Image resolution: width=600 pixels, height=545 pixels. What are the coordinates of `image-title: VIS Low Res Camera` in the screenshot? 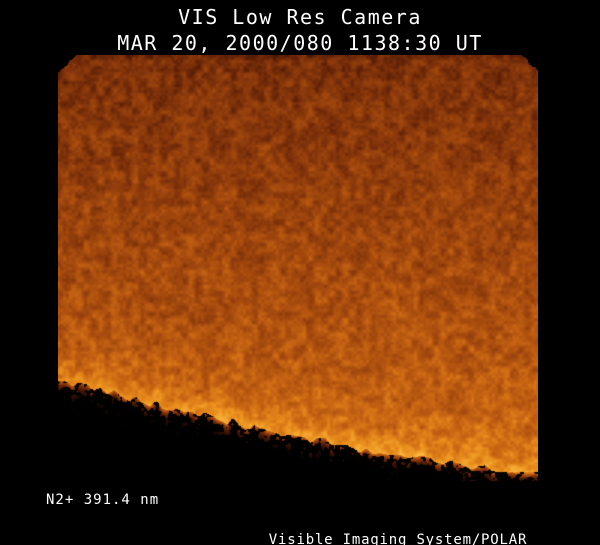 It's located at (300, 17).